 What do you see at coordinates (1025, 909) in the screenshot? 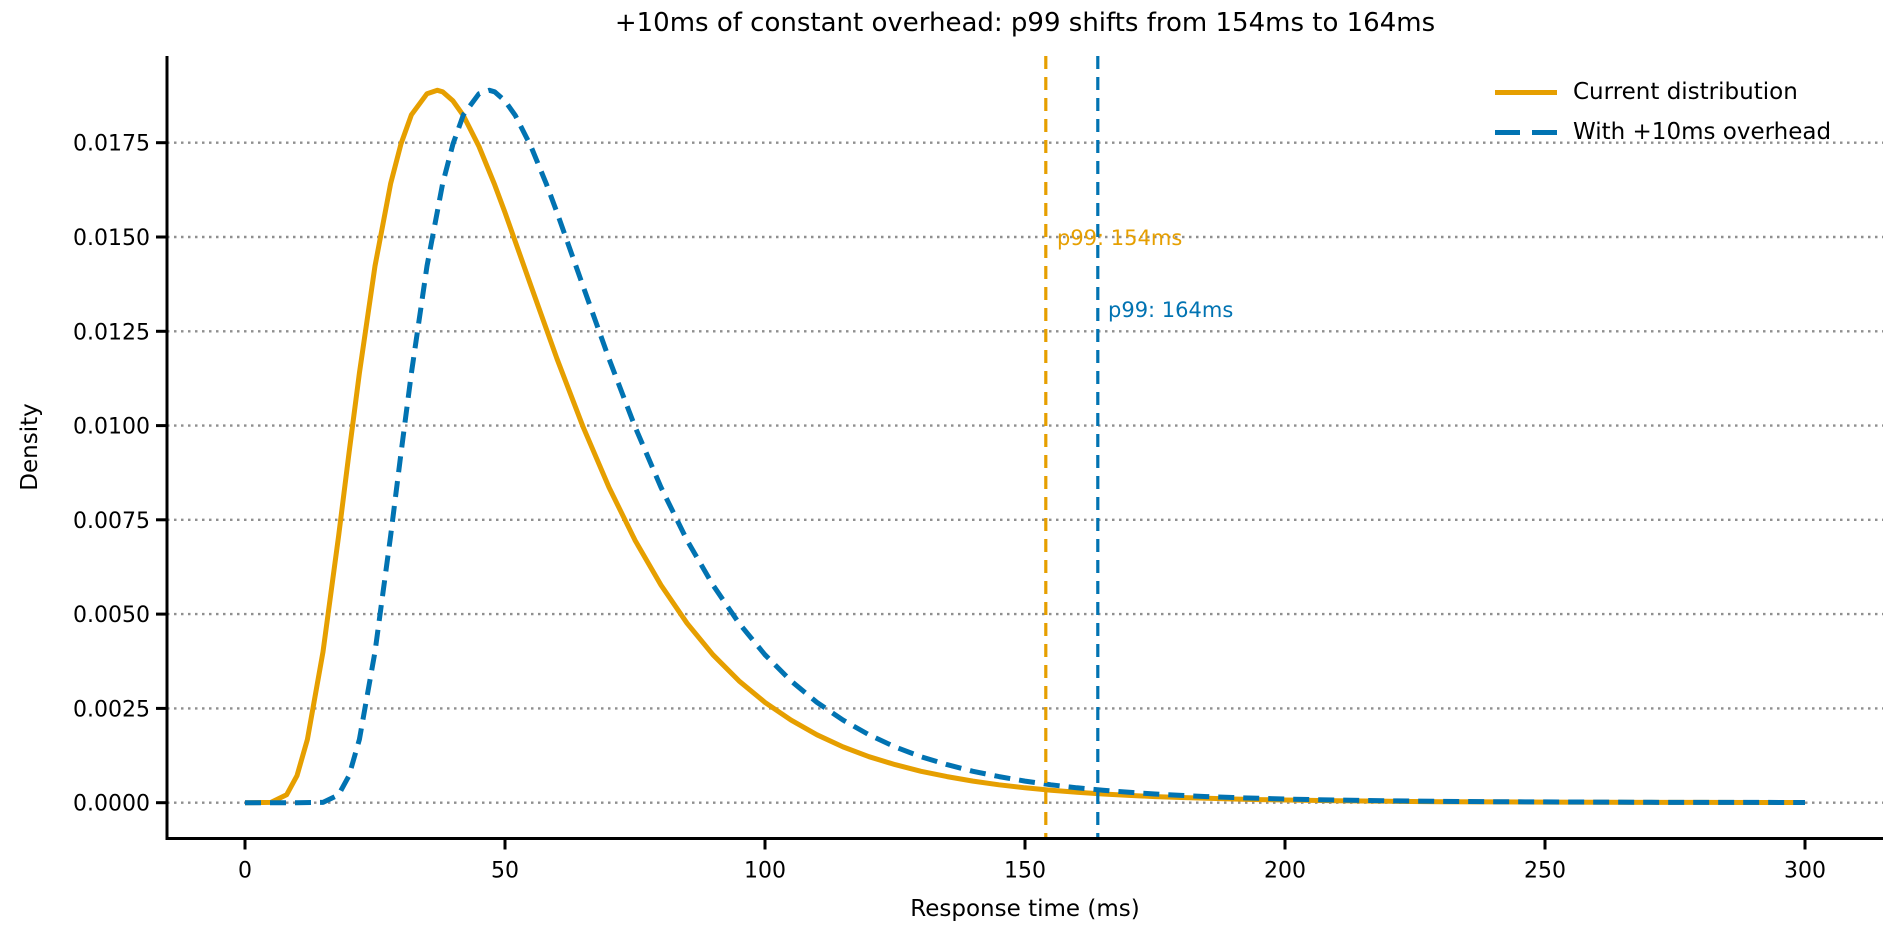
I see `x-axis-label: Response time (ms)` at bounding box center [1025, 909].